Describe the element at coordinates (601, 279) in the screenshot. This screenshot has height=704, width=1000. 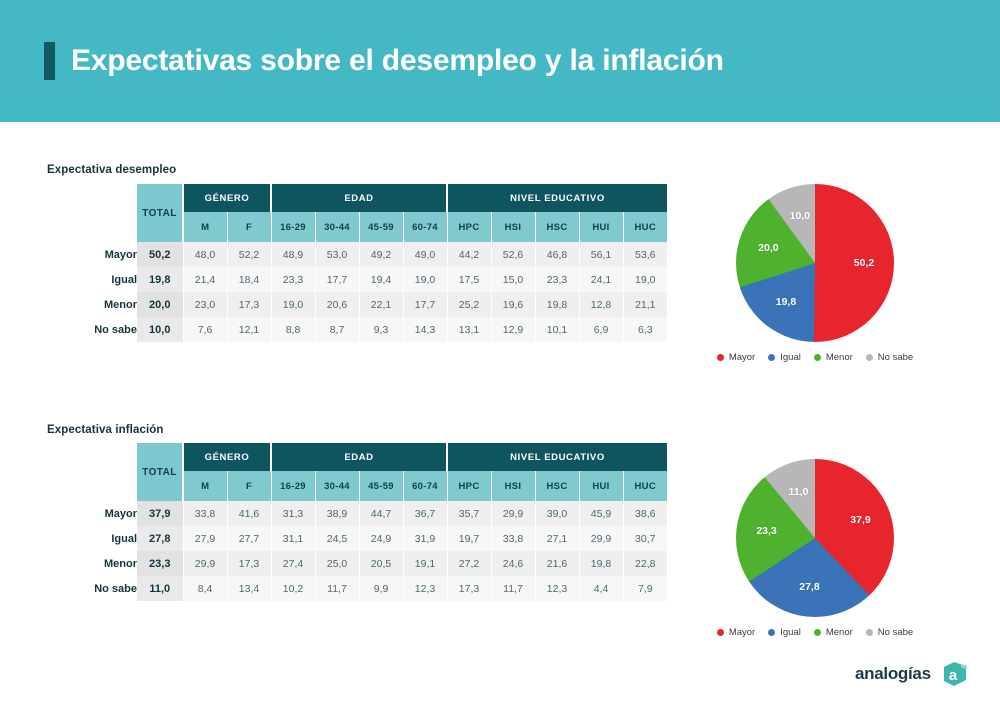
I see `table-cell: 24,1` at that location.